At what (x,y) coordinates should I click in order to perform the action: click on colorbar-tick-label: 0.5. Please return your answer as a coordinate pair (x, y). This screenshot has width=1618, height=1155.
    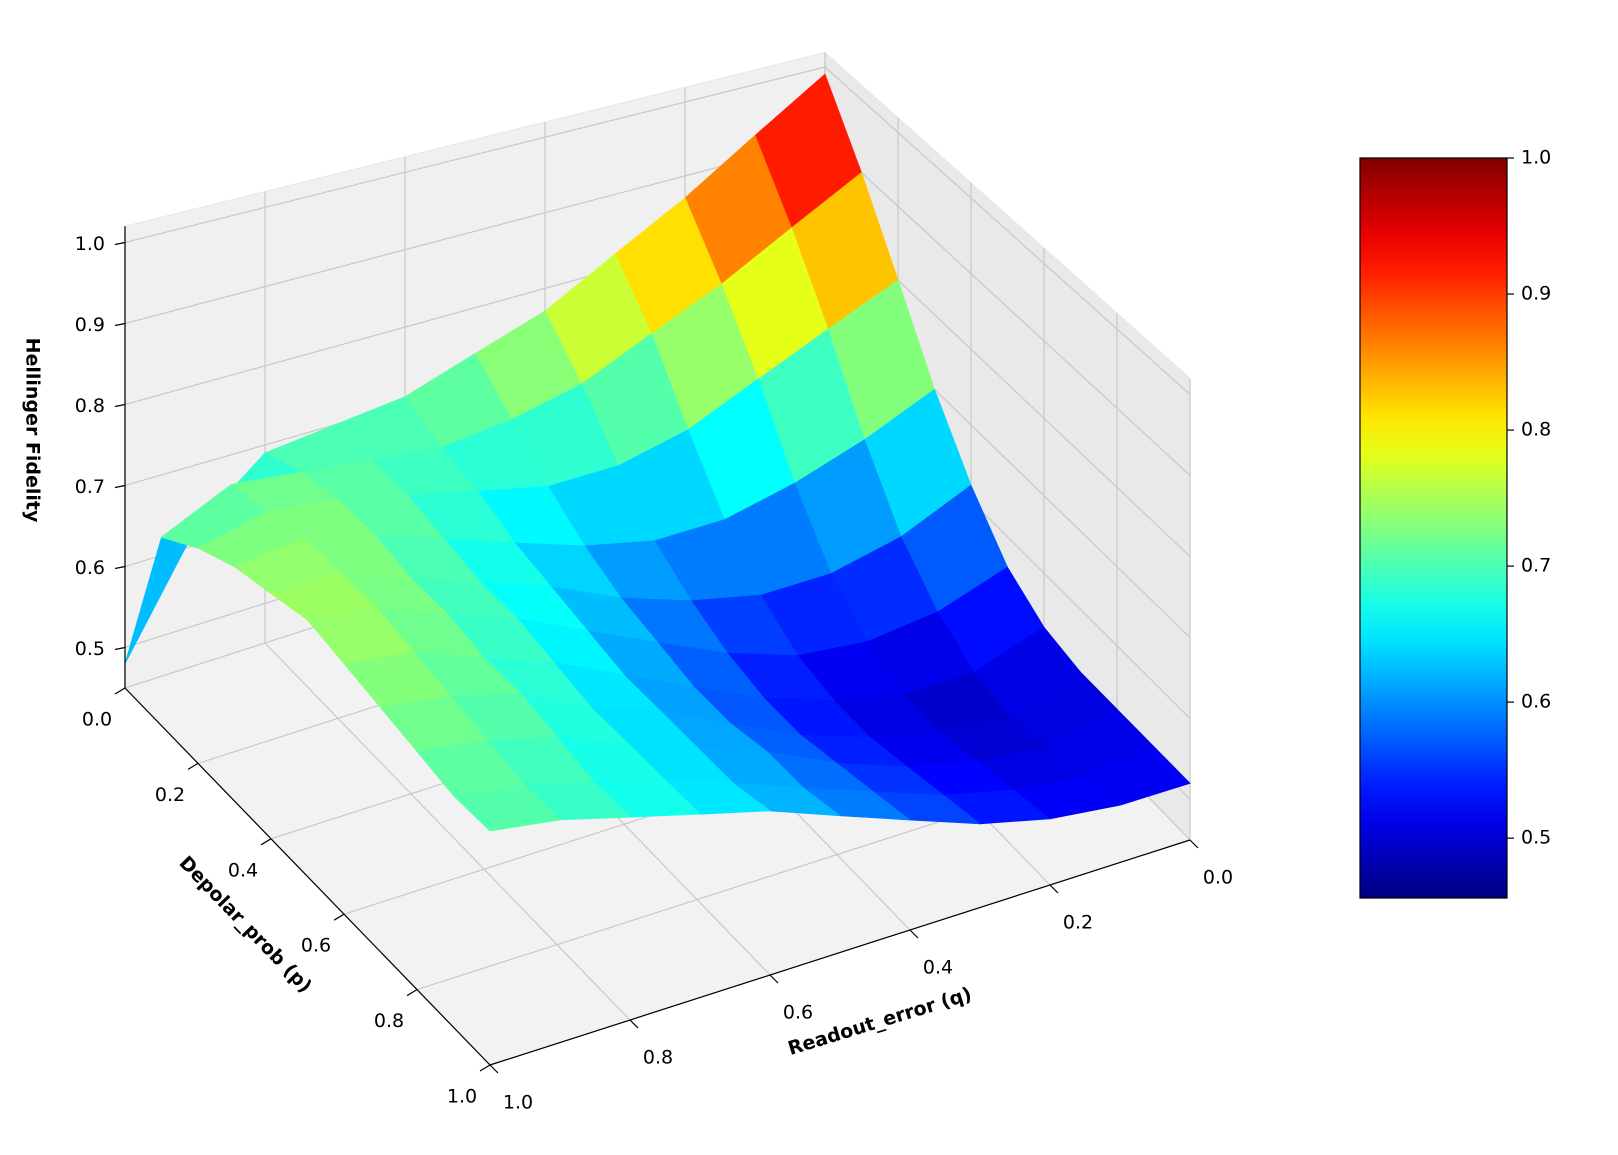
    Looking at the image, I should click on (1536, 838).